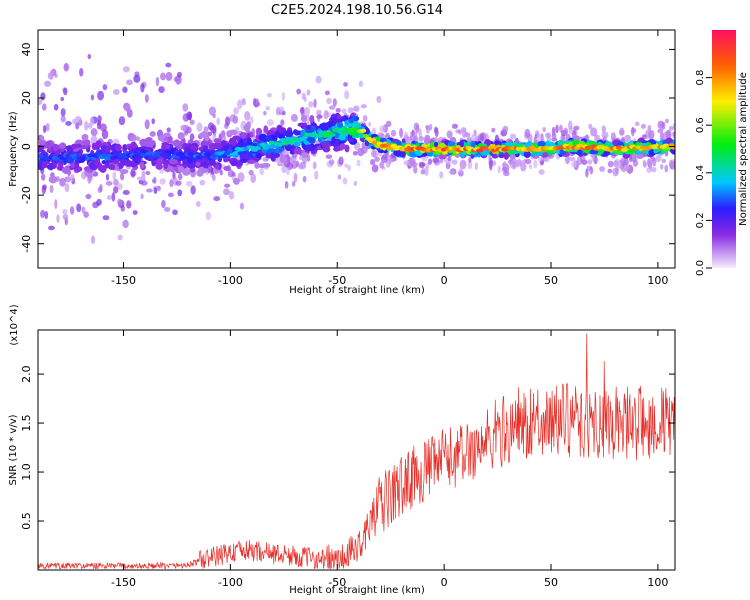 The width and height of the screenshot is (750, 600). What do you see at coordinates (357, 290) in the screenshot?
I see `heatmap-x-axis-label: Height of straight line (km)` at bounding box center [357, 290].